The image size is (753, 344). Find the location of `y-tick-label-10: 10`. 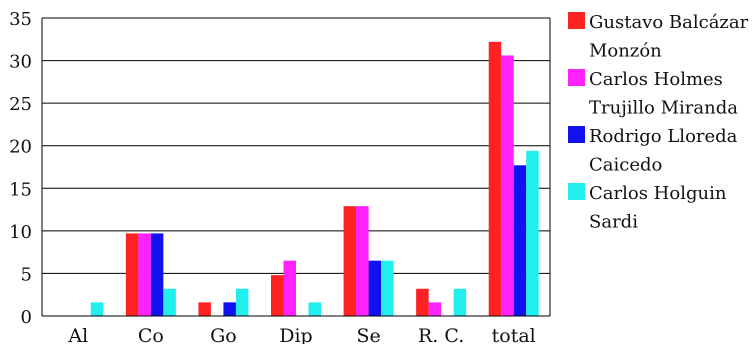

y-tick-label-10: 10 is located at coordinates (20, 232).